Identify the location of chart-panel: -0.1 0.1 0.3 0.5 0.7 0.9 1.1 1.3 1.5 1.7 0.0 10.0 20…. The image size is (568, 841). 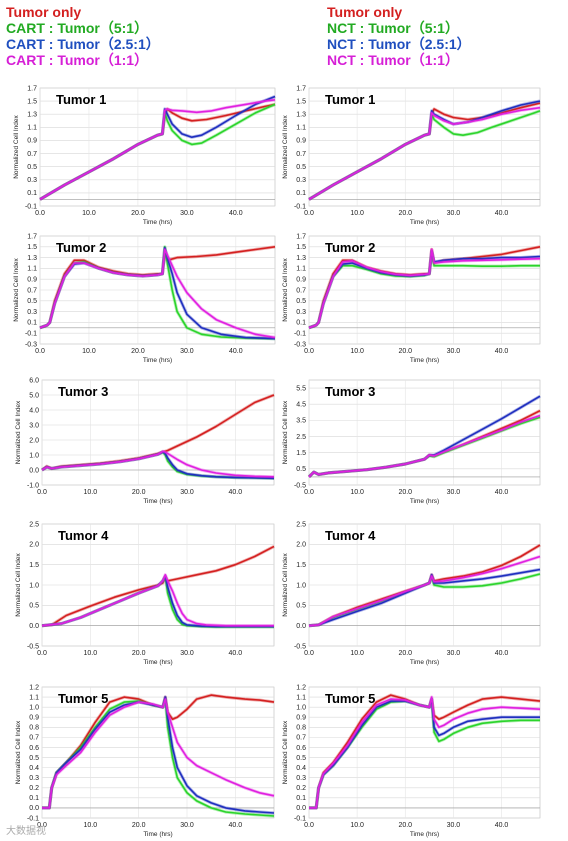
(144, 155).